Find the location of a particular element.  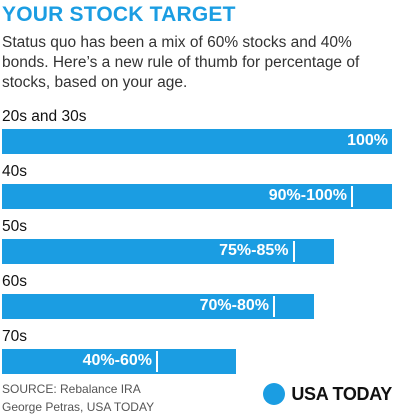

logo-text: USA TODAY is located at coordinates (341, 393).